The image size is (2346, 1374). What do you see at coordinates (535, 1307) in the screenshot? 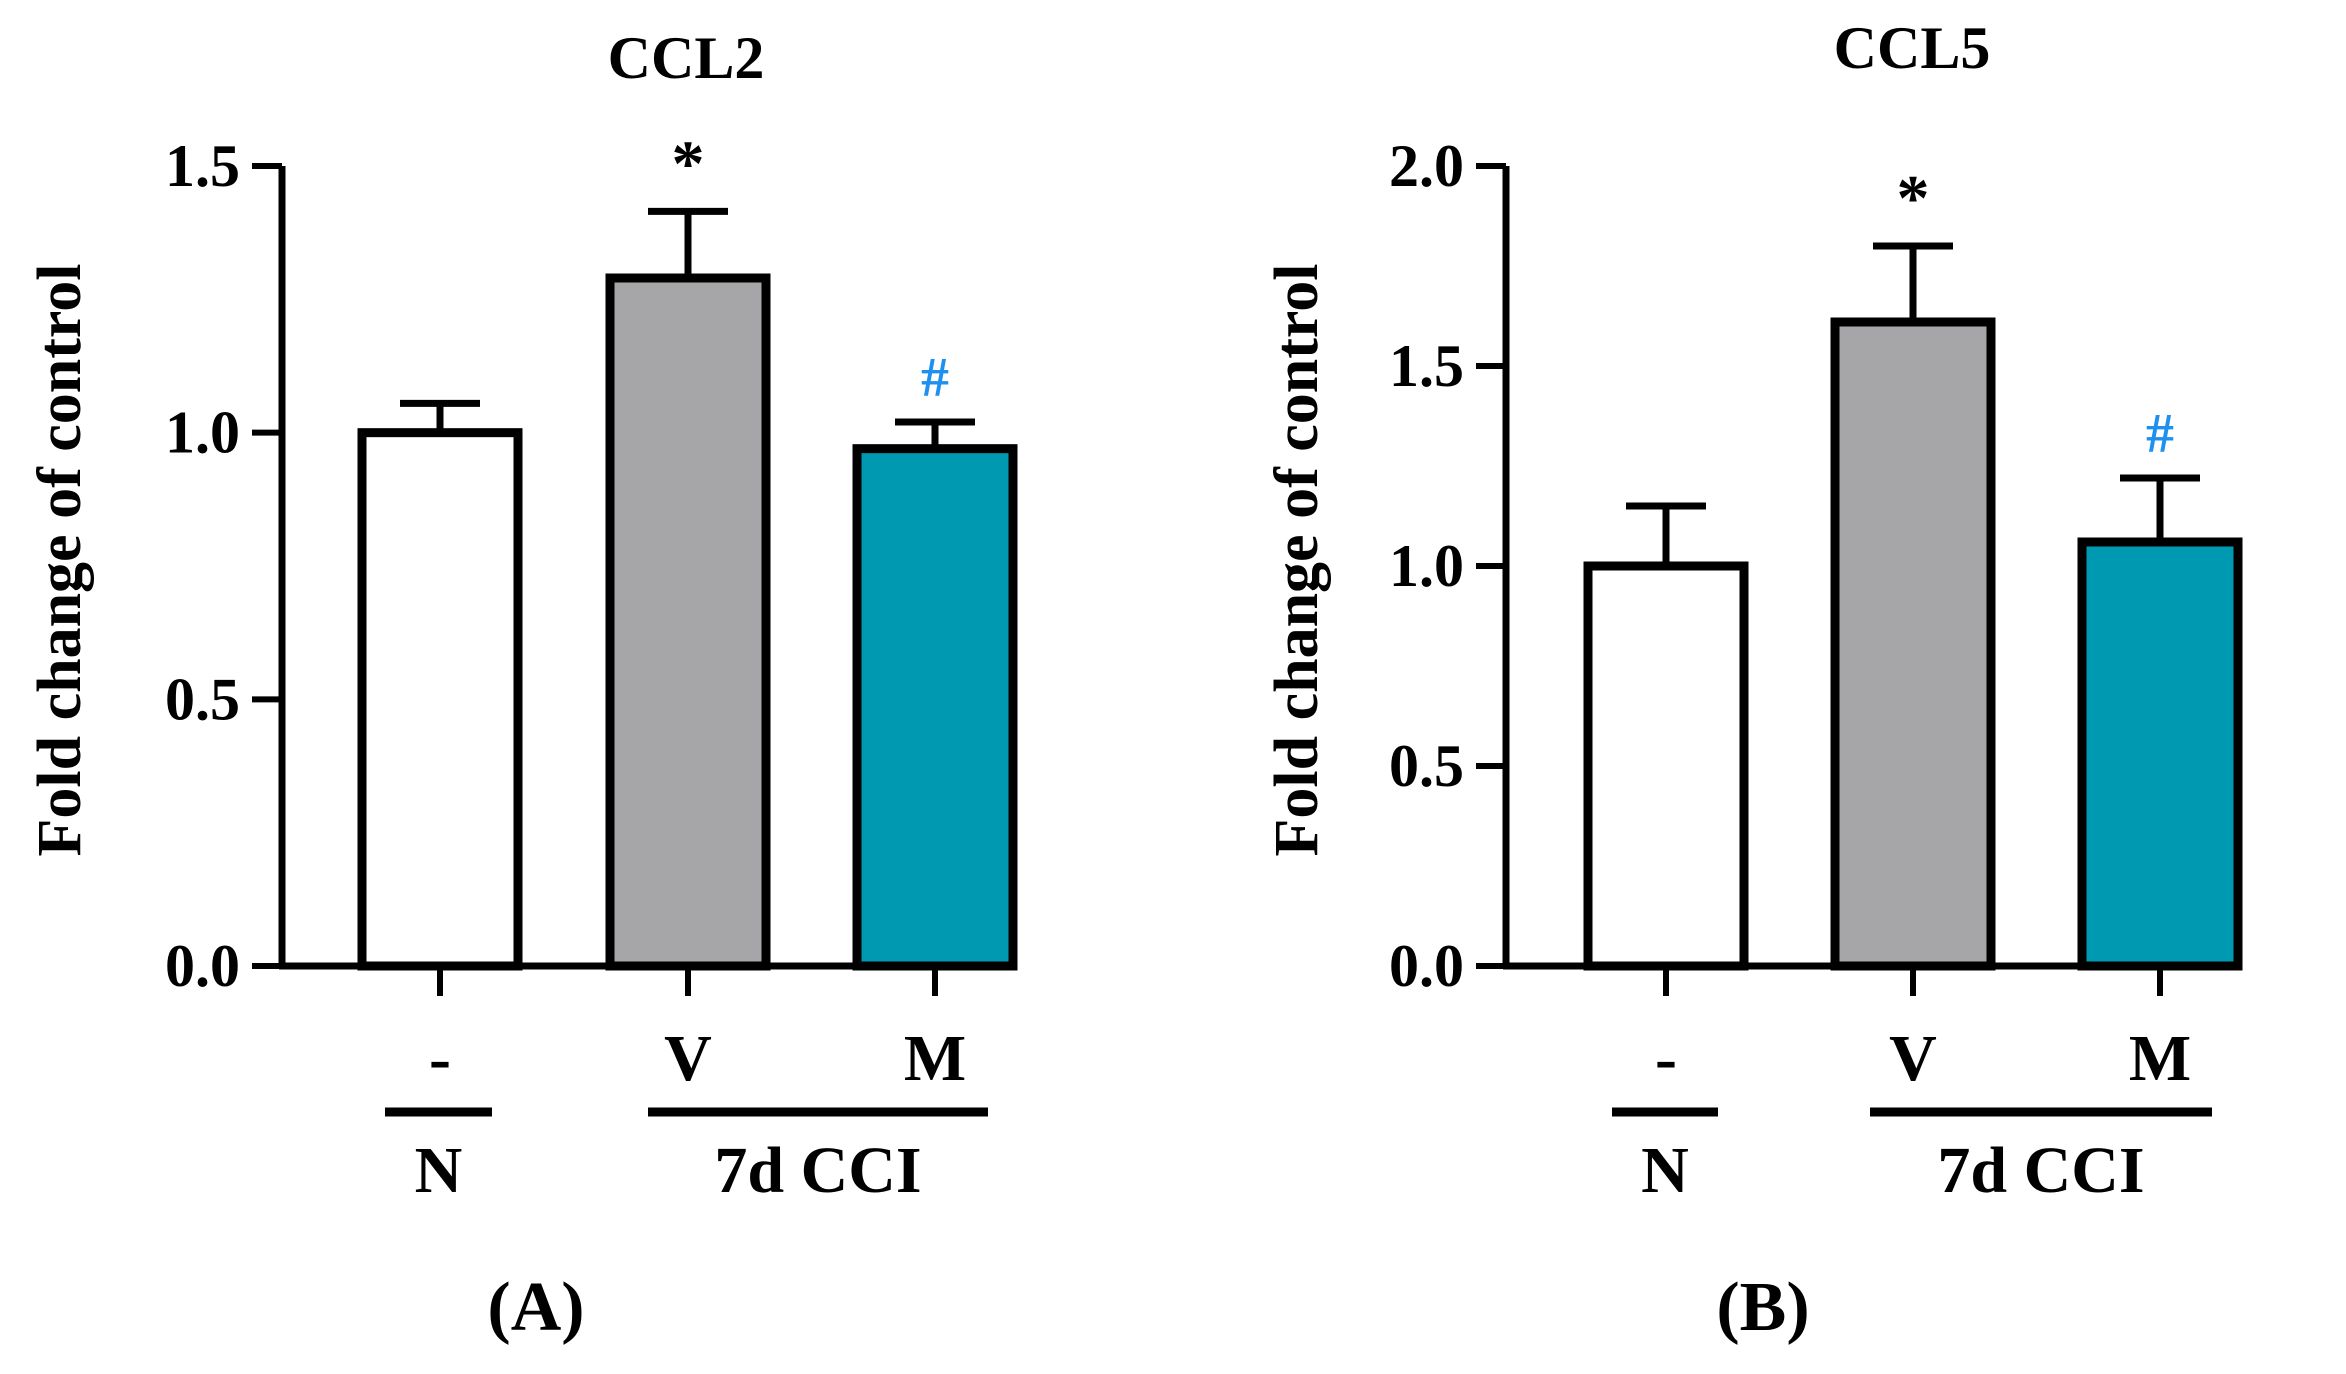
I see `panel-label: (A)` at bounding box center [535, 1307].